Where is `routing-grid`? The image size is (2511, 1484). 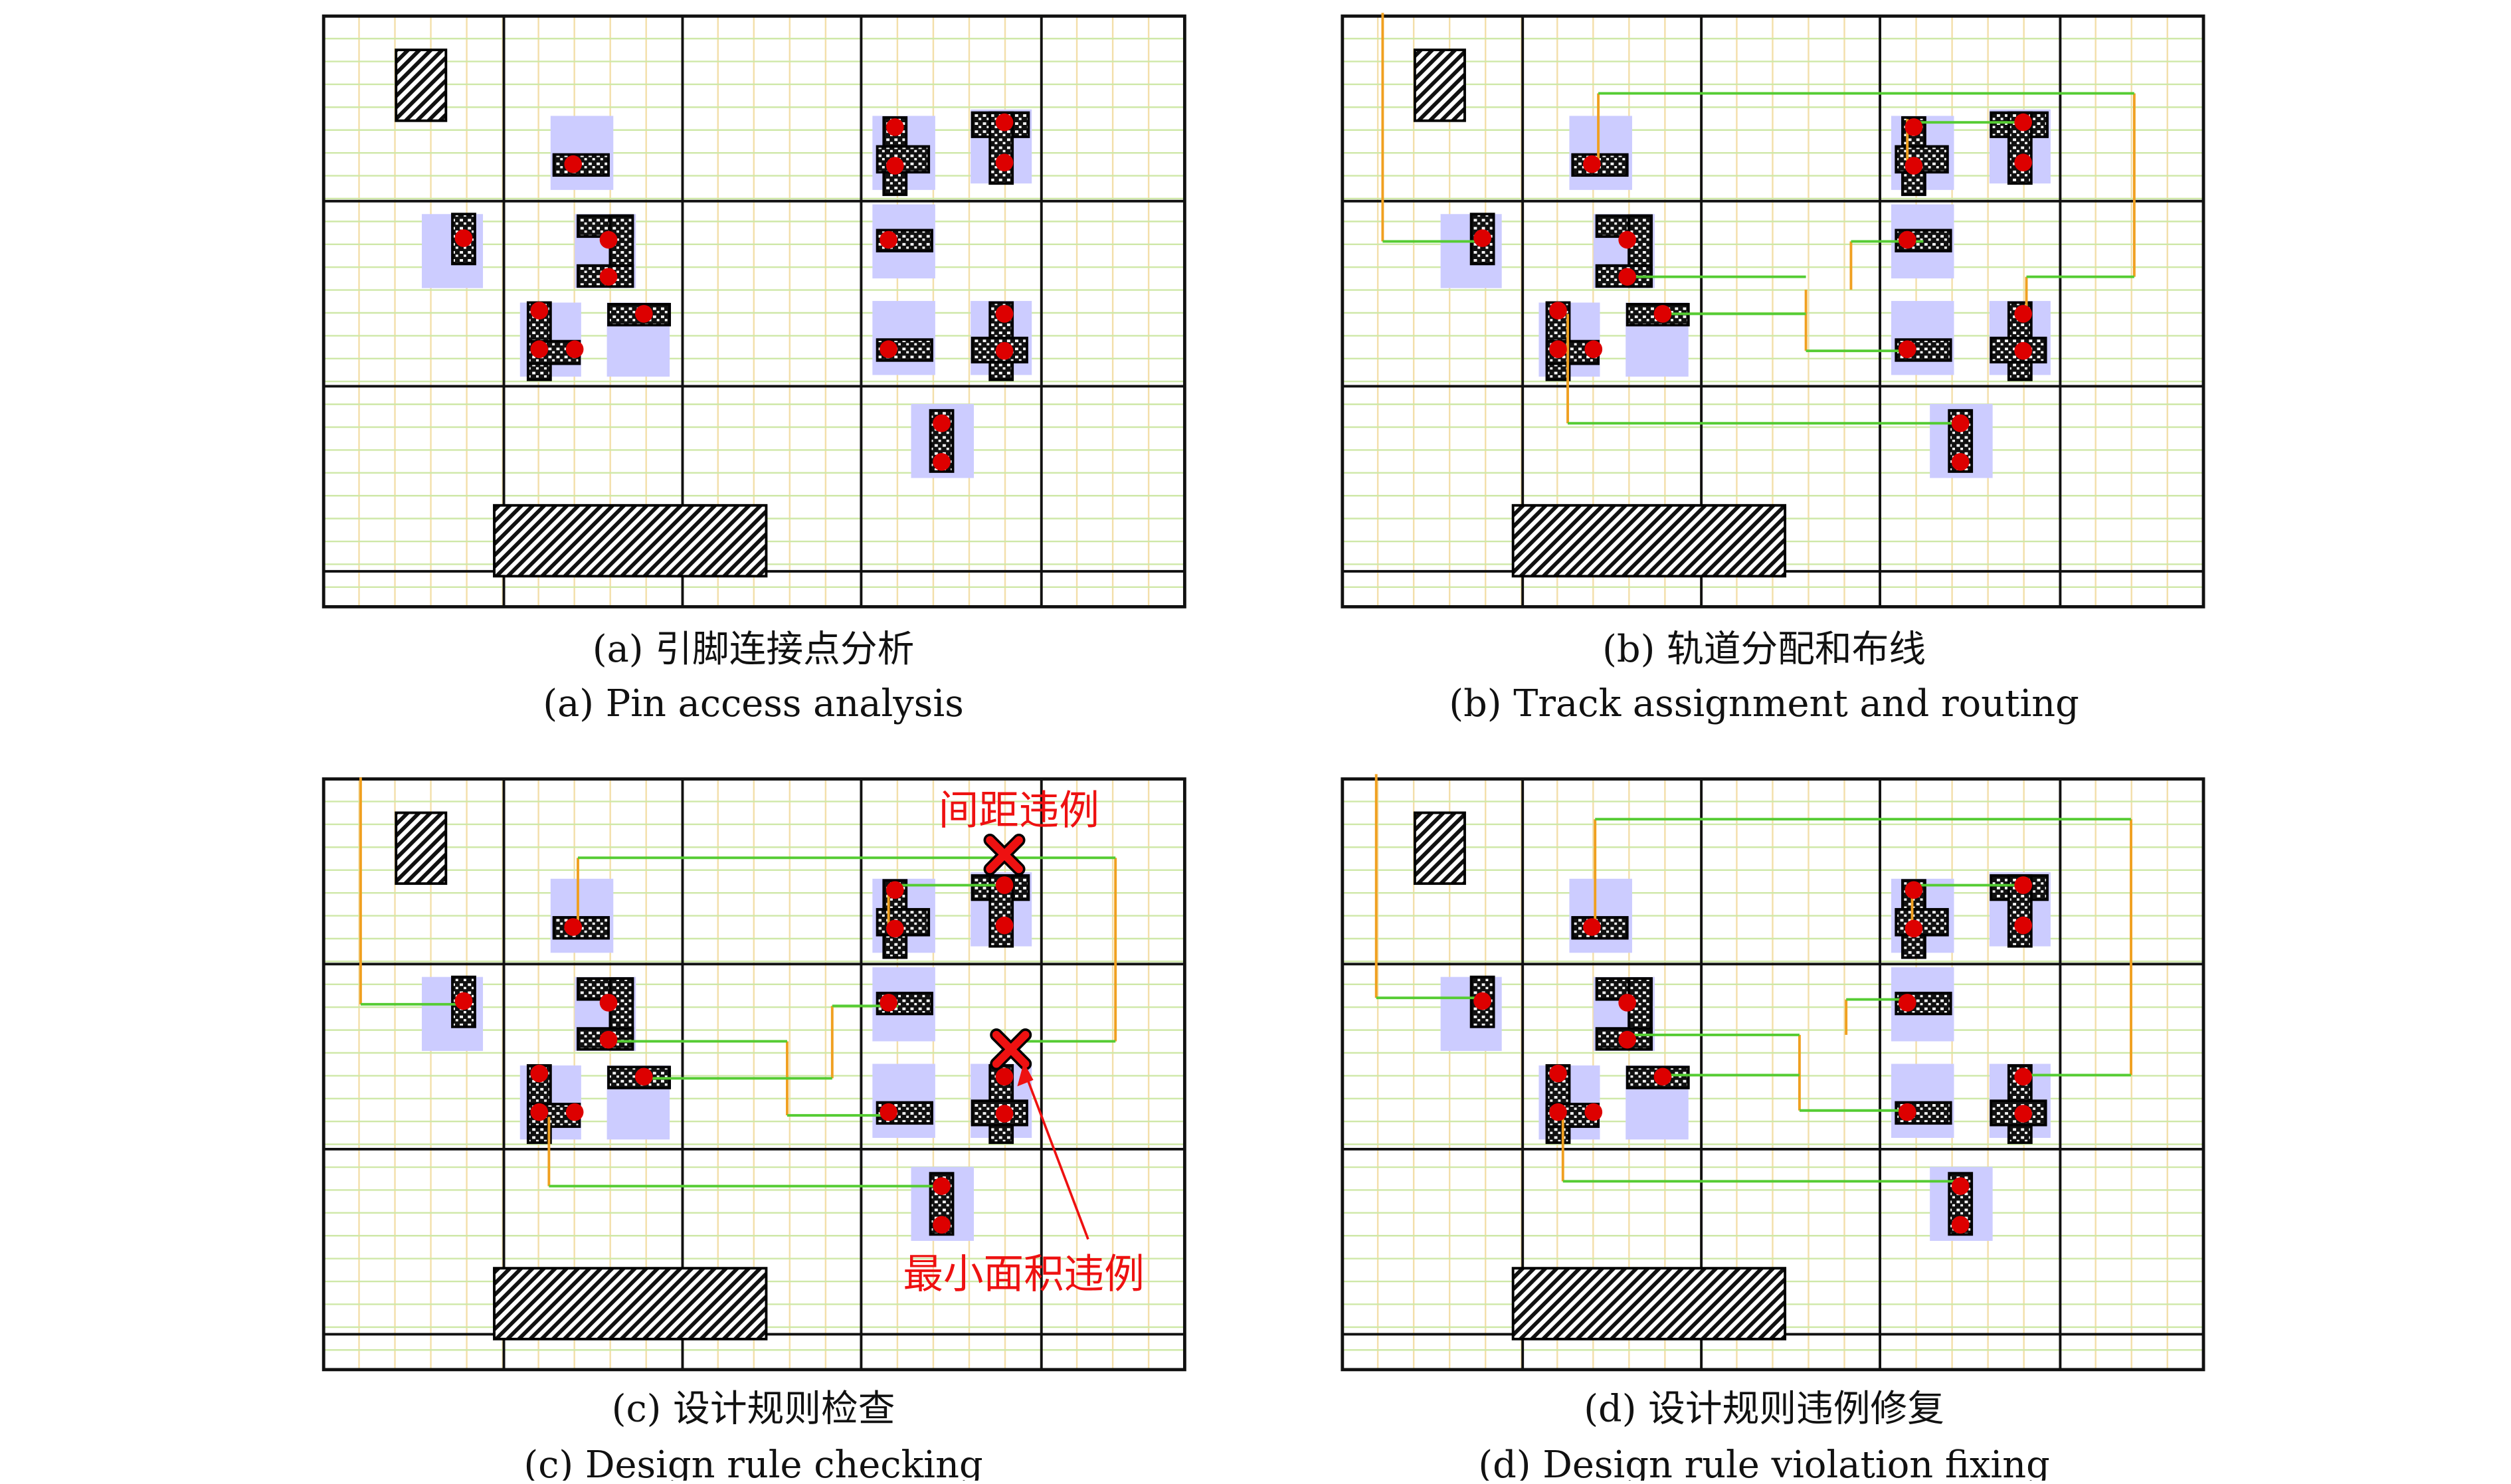
routing-grid is located at coordinates (754, 1074).